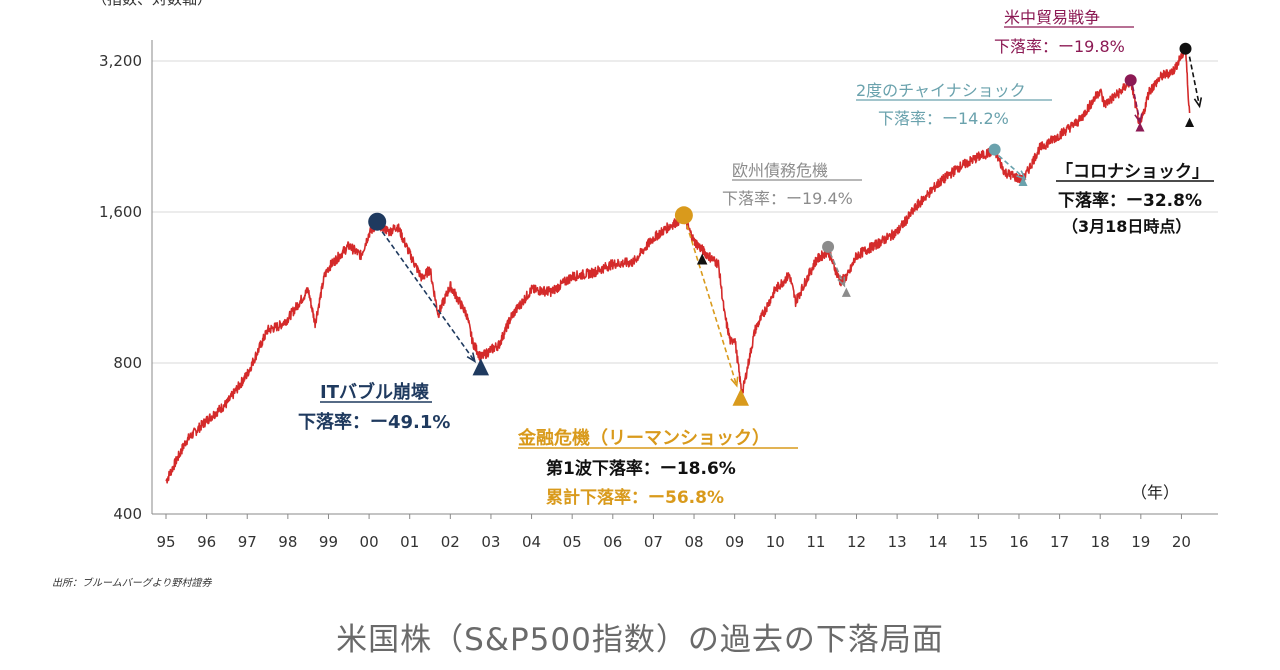 This screenshot has height=670, width=1280. Describe the element at coordinates (1140, 542) in the screenshot. I see `x-tick-label: 19` at that location.